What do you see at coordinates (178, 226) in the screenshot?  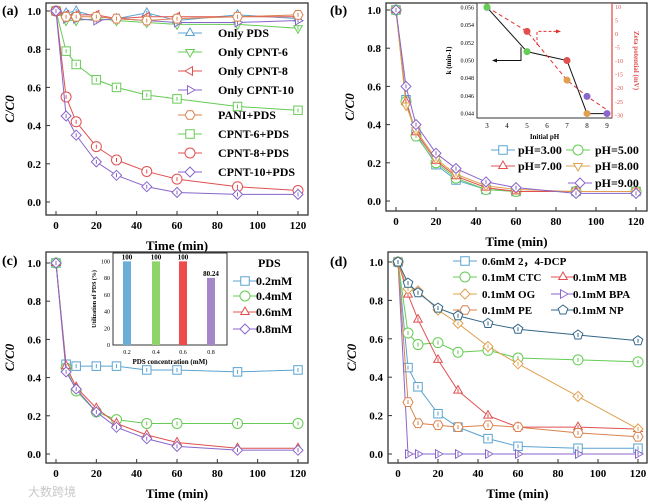 I see `x-tick-label: 60` at bounding box center [178, 226].